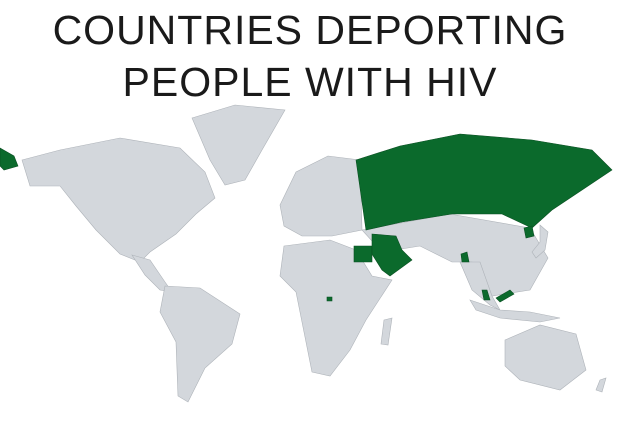 The image size is (620, 421). What do you see at coordinates (529, 232) in the screenshot?
I see `north-korea` at bounding box center [529, 232].